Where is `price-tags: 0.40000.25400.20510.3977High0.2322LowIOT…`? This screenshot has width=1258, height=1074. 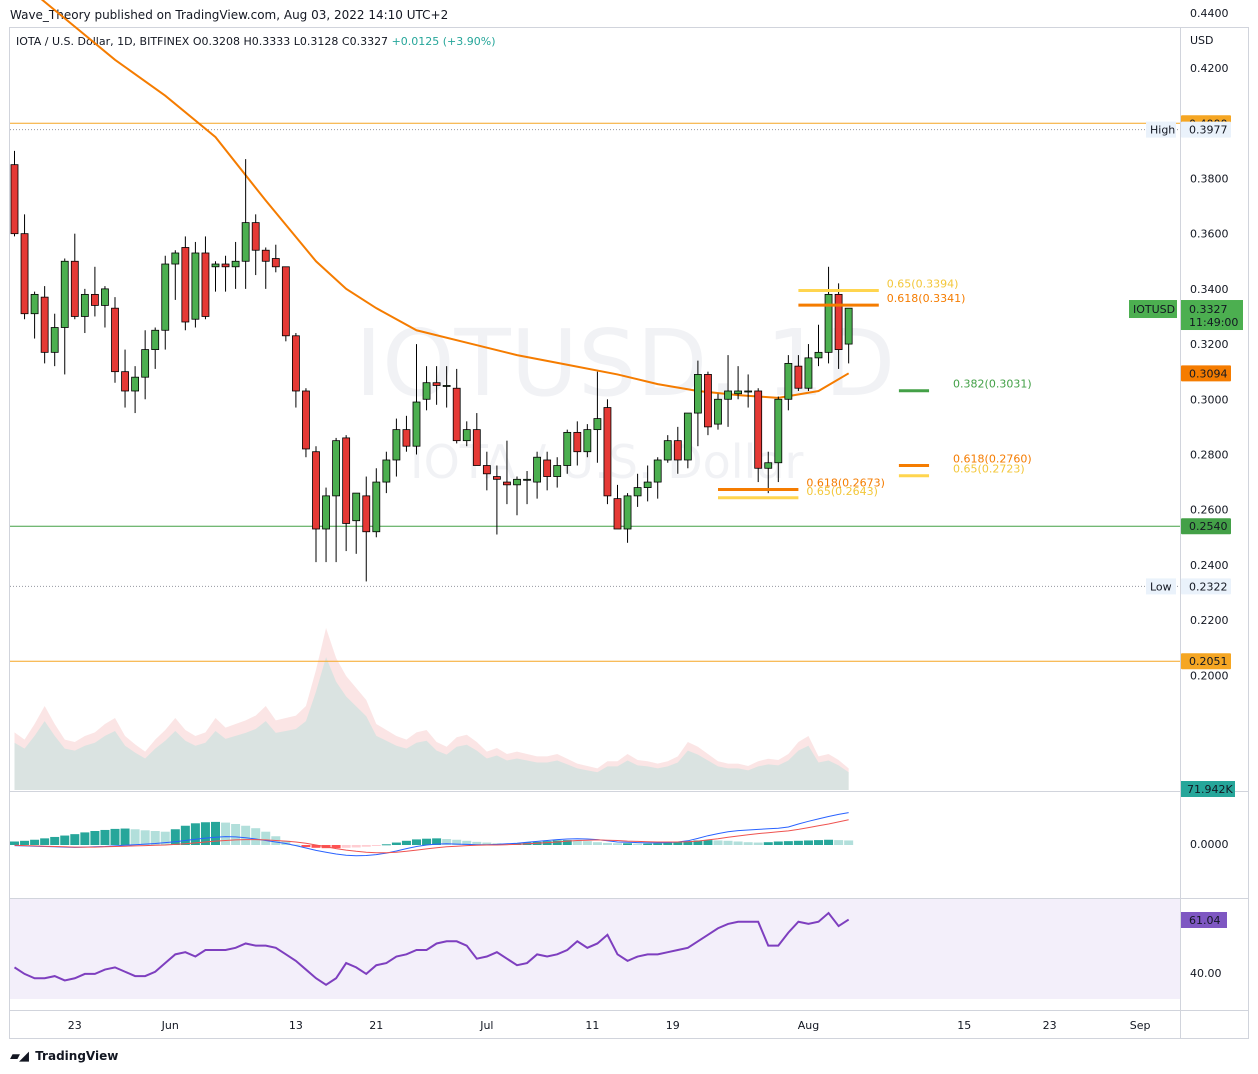
price-tags: 0.40000.25400.20510.3977High0.2322LowIOT… is located at coordinates (1186, 521).